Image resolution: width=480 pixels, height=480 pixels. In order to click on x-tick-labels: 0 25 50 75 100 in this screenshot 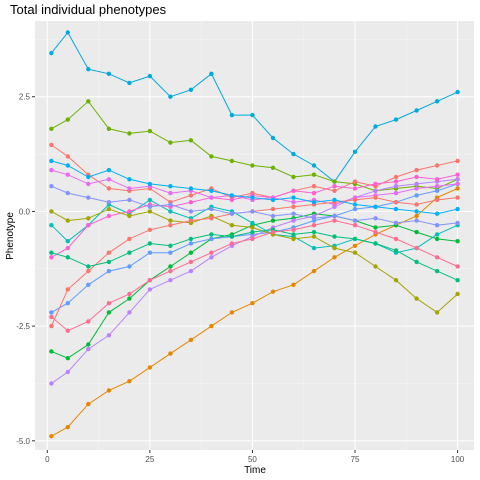, I will do `click(255, 459)`.